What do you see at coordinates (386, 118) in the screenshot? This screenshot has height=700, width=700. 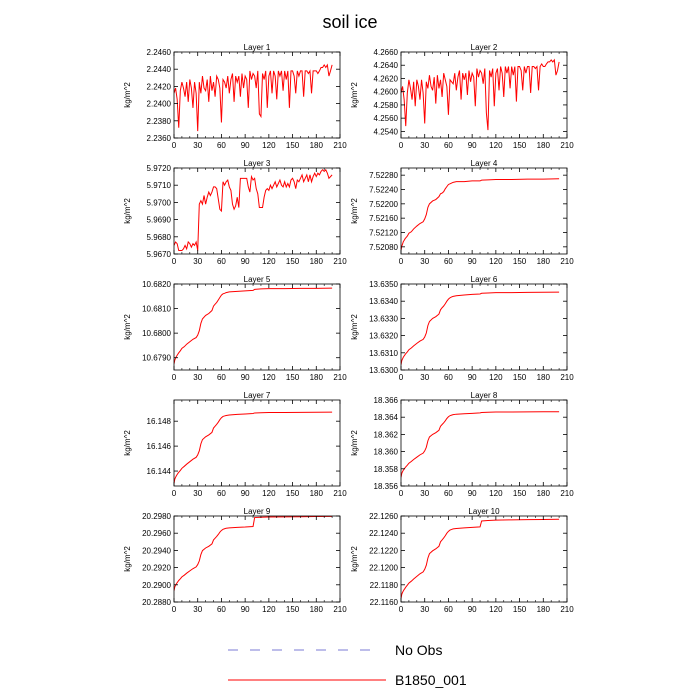 I see `y-tick-label: 4.2560` at bounding box center [386, 118].